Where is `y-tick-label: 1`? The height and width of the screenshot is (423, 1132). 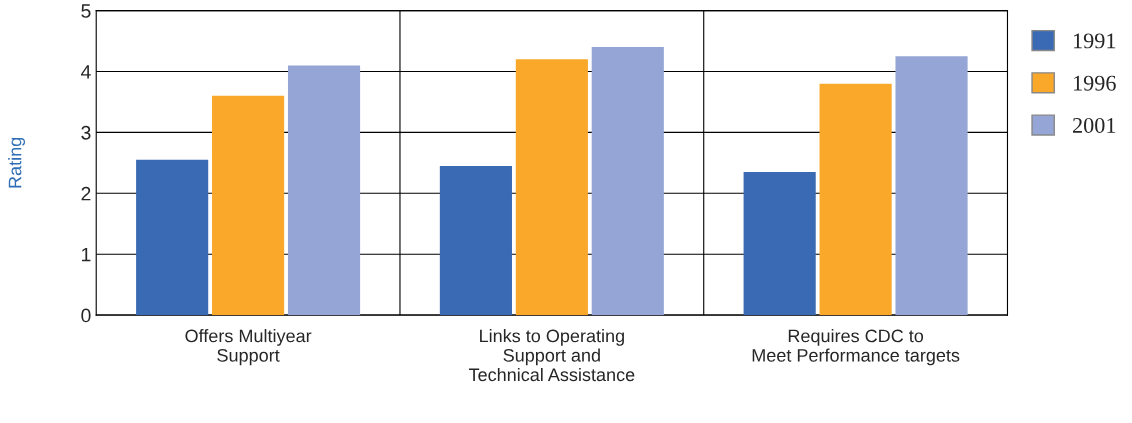 y-tick-label: 1 is located at coordinates (86, 254).